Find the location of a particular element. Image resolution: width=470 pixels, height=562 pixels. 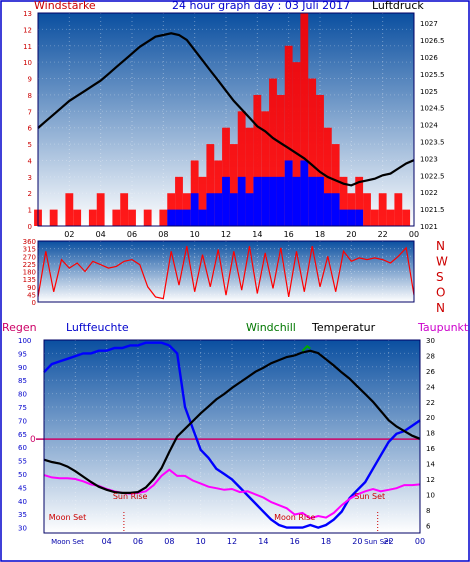

legend-humidity: Luftfeuchte is located at coordinates (97, 327).